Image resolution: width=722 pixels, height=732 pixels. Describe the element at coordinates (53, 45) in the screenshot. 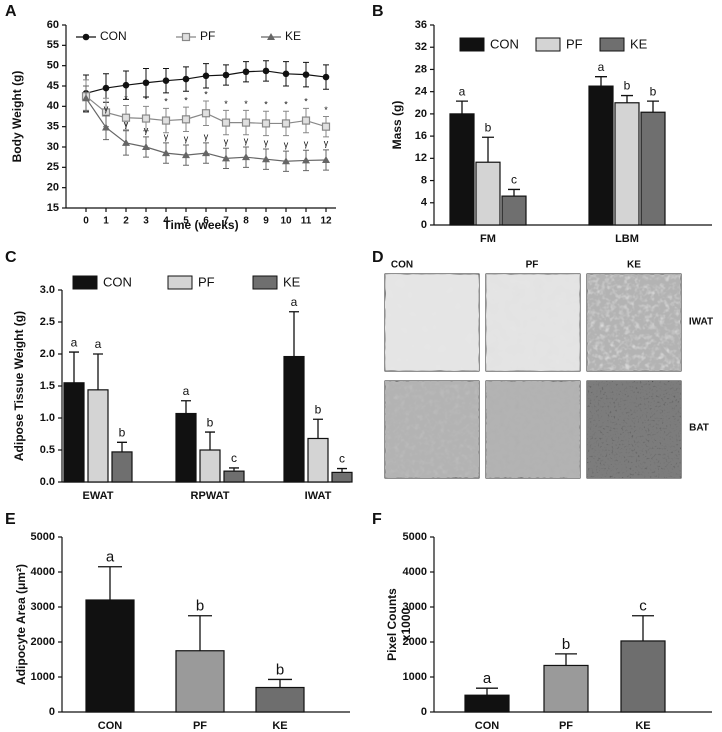

I see `y-tick-label: 55` at that location.